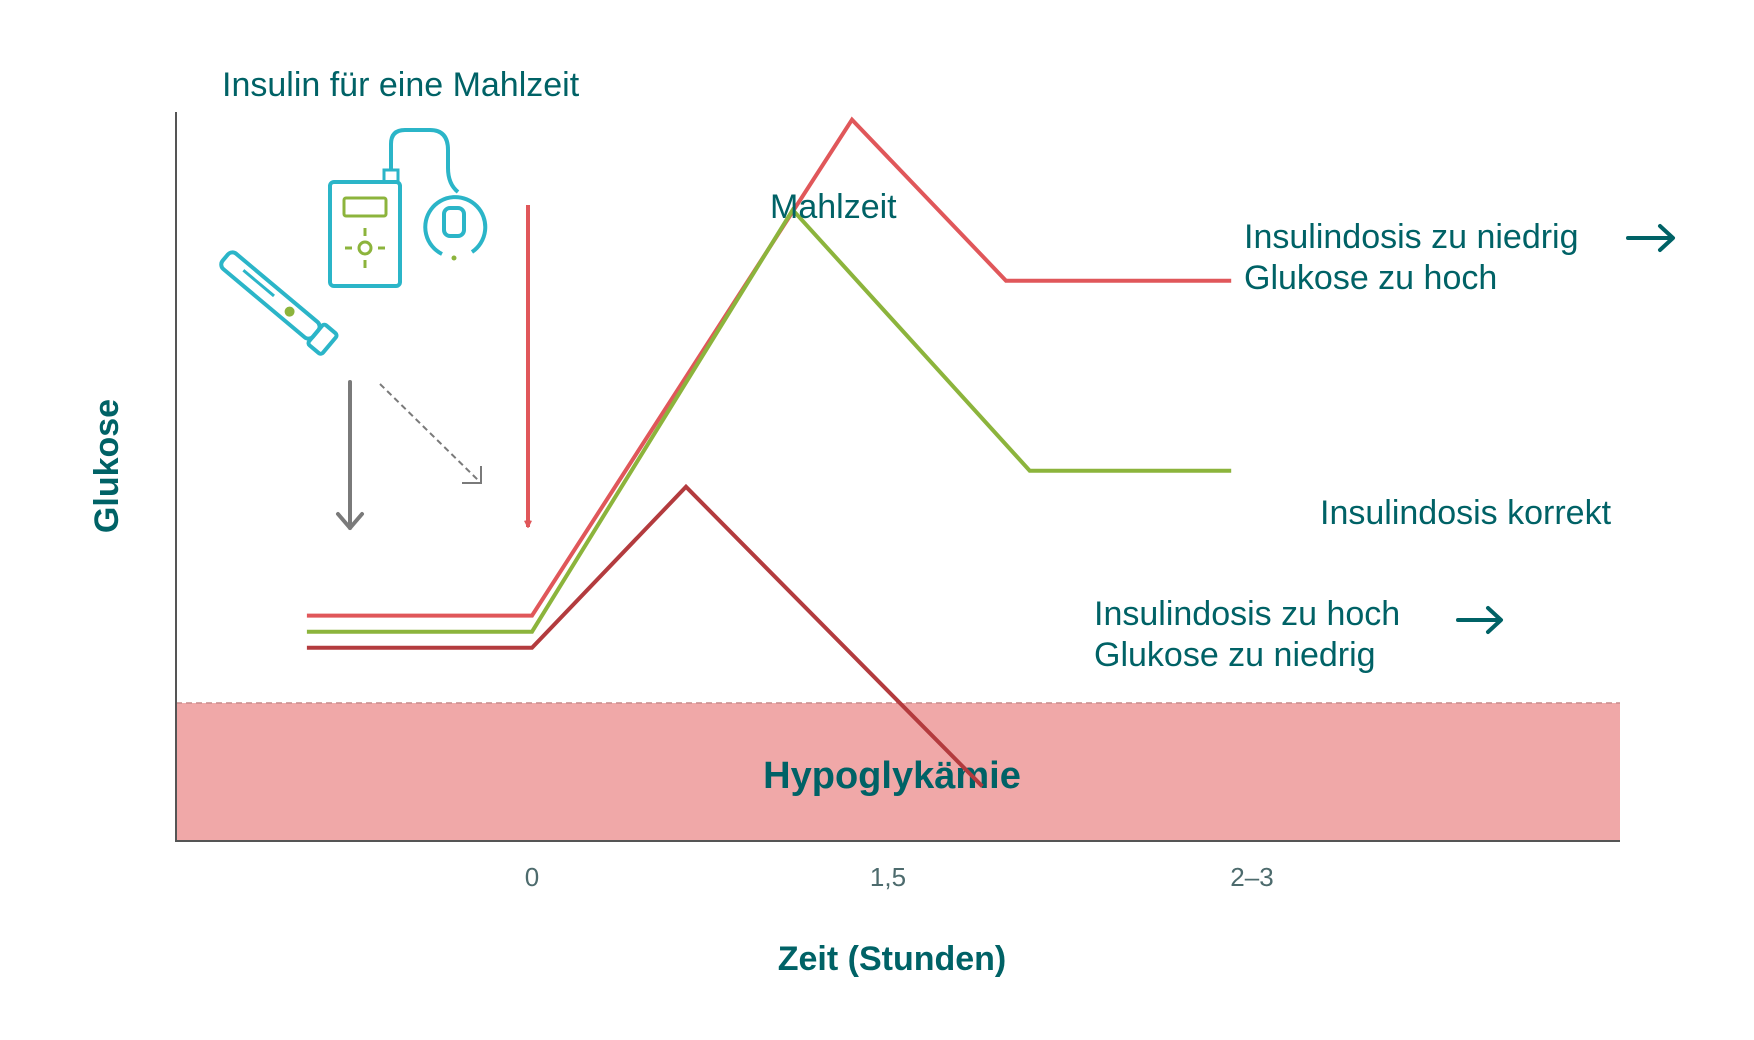 The height and width of the screenshot is (1040, 1754). What do you see at coordinates (645, 635) in the screenshot?
I see `series-line-too-high-dose` at bounding box center [645, 635].